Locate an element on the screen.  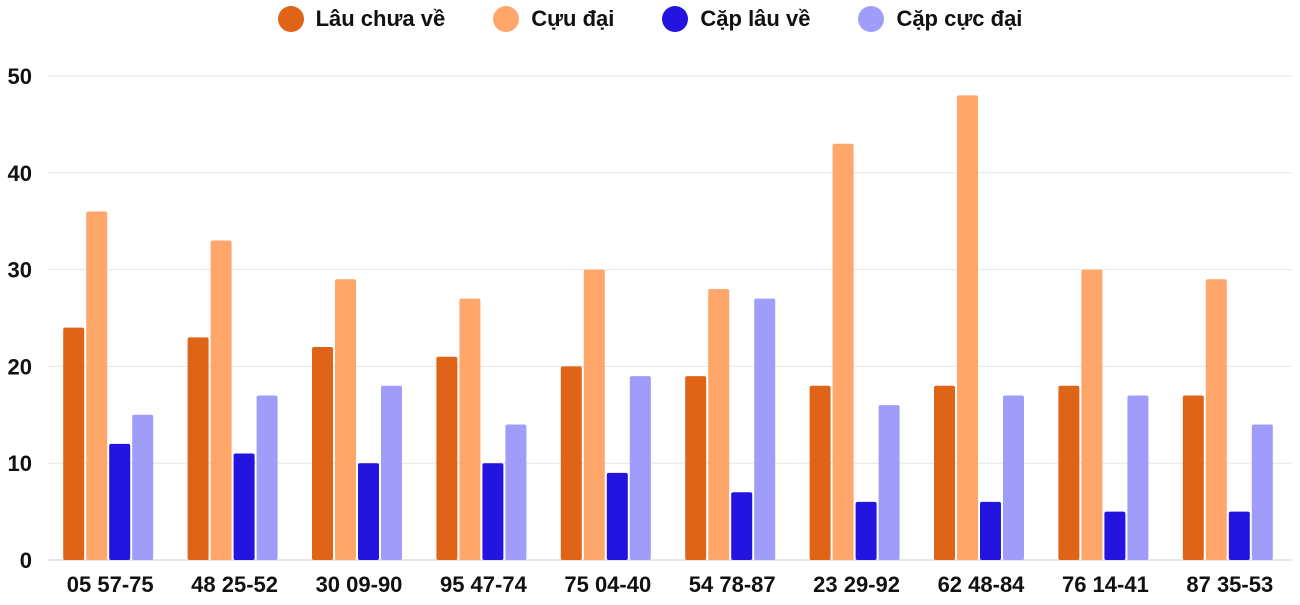
x-tick-label: 75 04-40 is located at coordinates (607, 584).